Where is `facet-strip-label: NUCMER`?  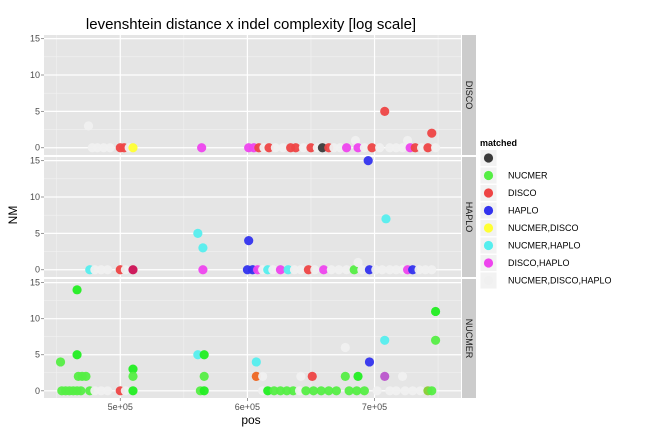 facet-strip-label: NUCMER is located at coordinates (469, 339).